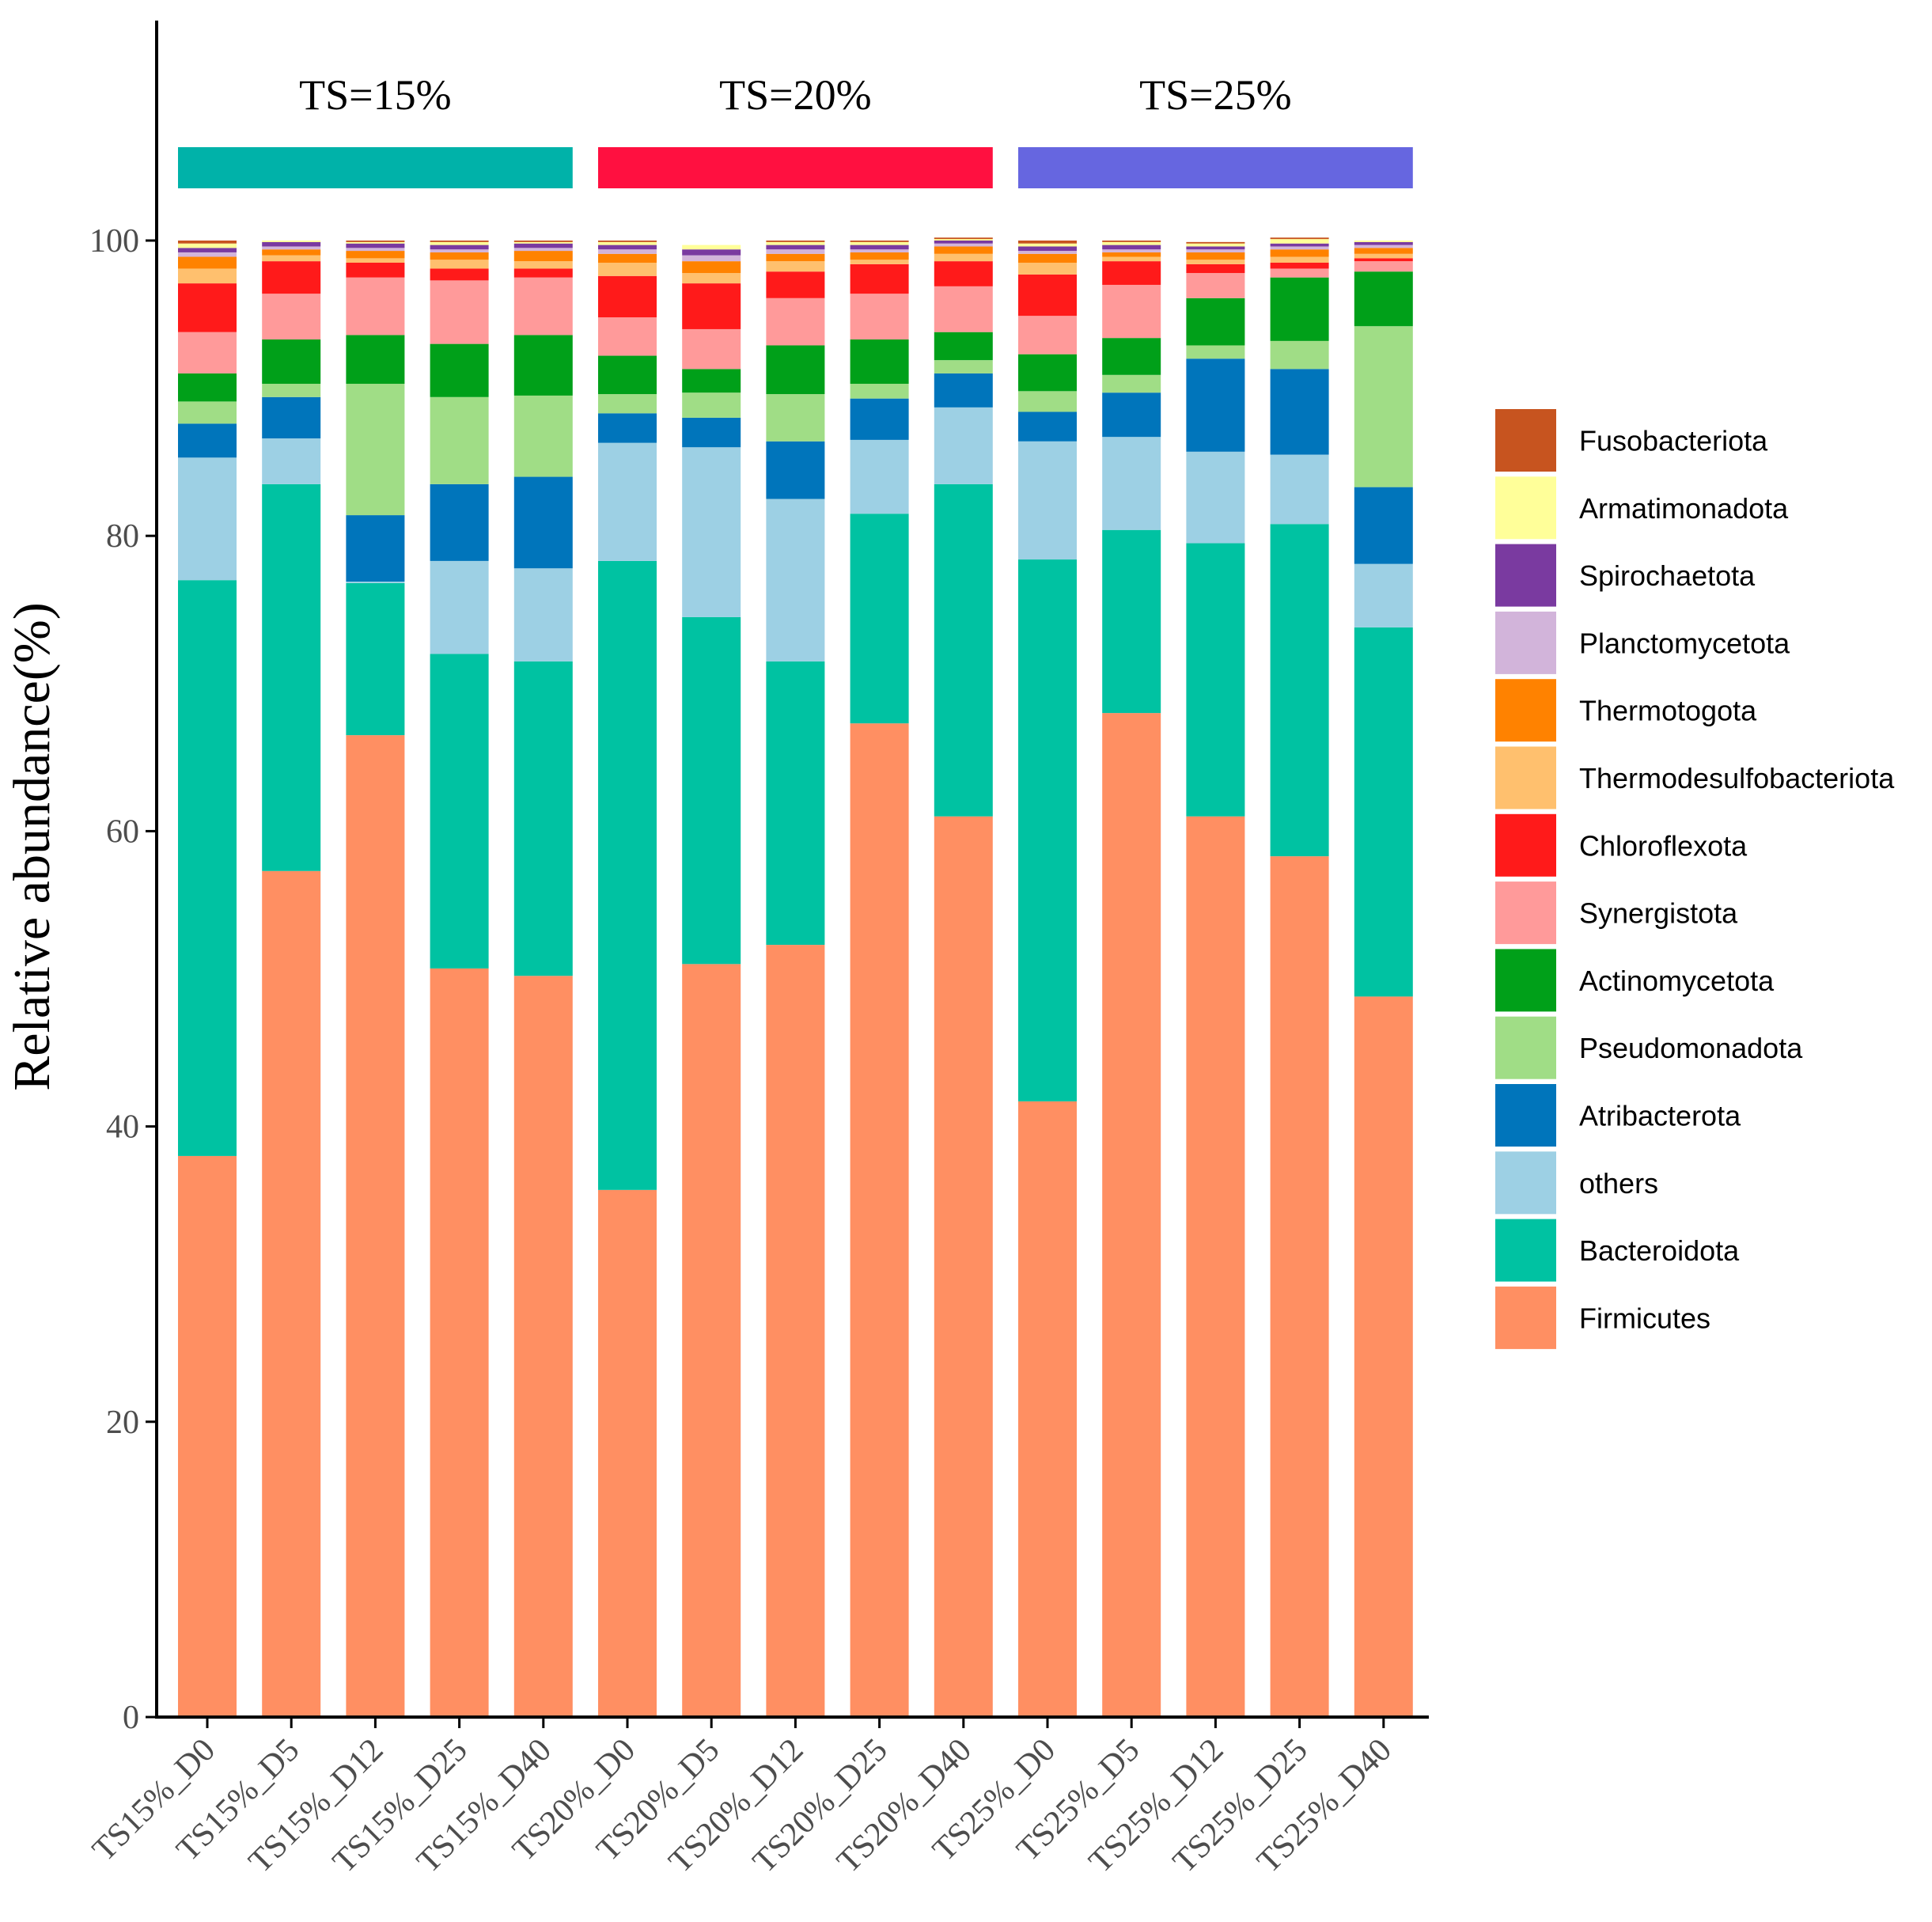  I want to click on bar-segment-pseudomonadota-TS20%_D40, so click(963, 366).